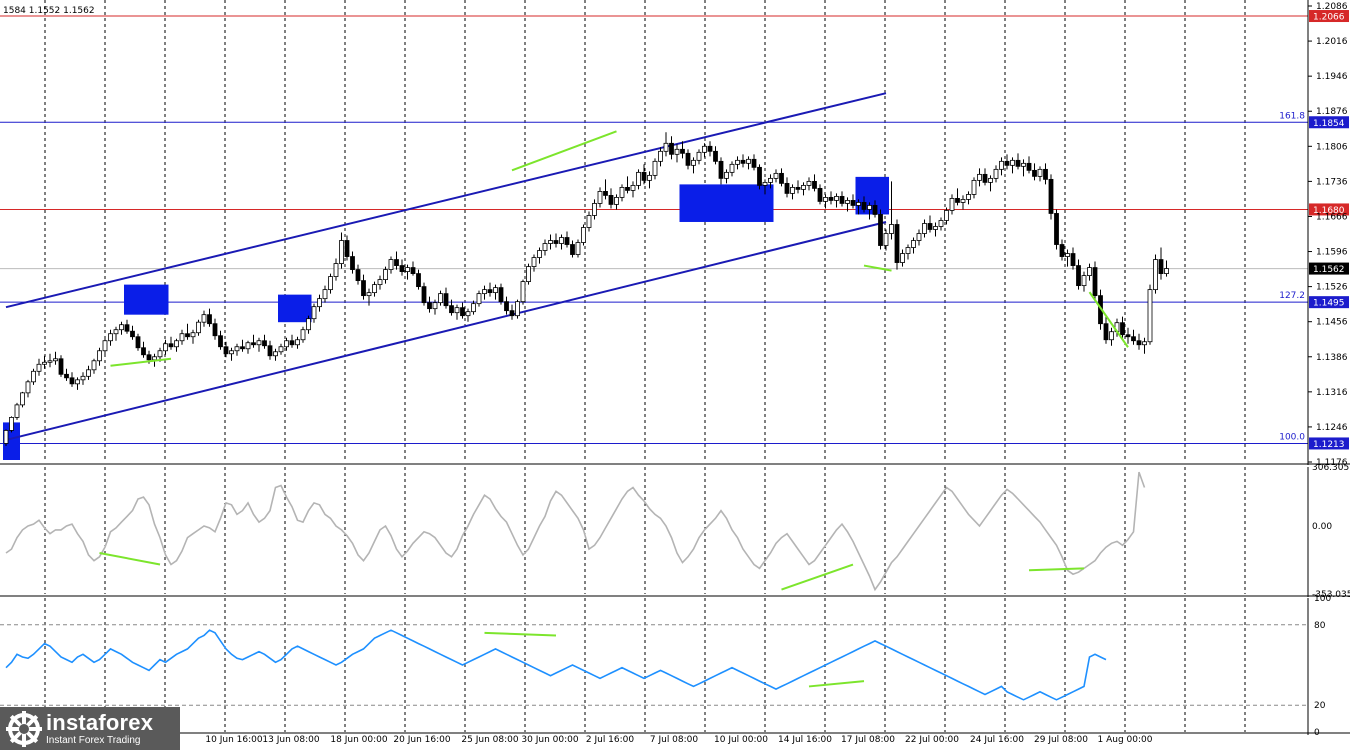 The width and height of the screenshot is (1350, 754). I want to click on time-tick-label: 2 Jul 16:00, so click(610, 740).